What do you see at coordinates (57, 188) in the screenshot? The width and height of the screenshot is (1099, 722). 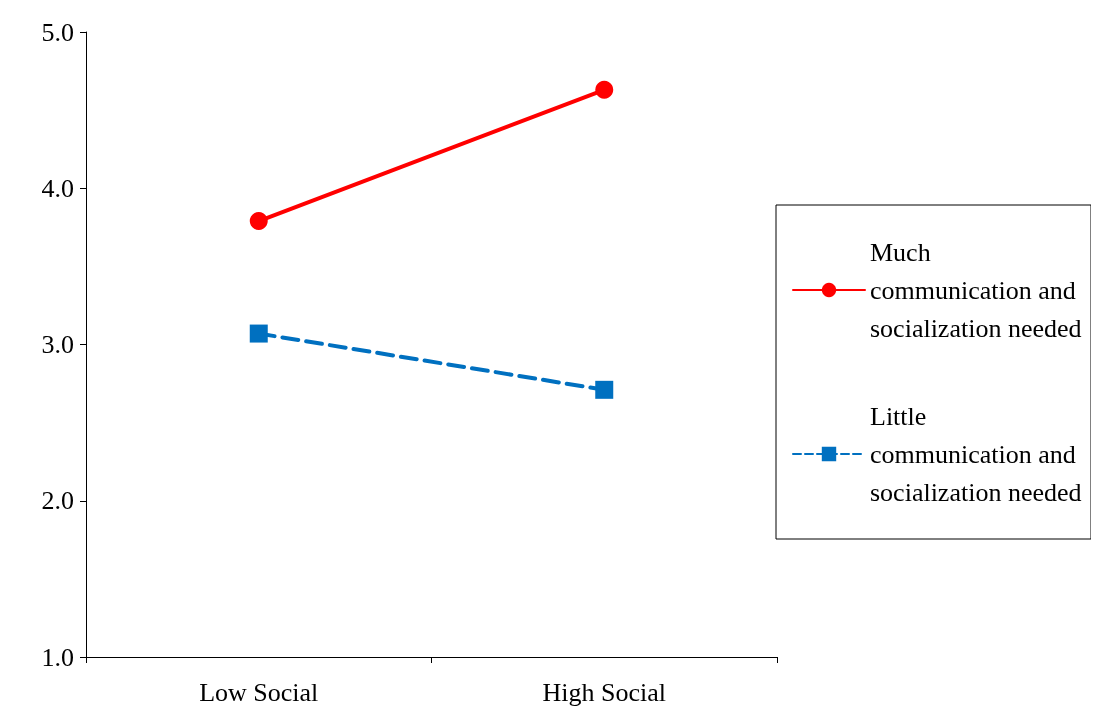 I see `y-tick-label: 4.0` at bounding box center [57, 188].